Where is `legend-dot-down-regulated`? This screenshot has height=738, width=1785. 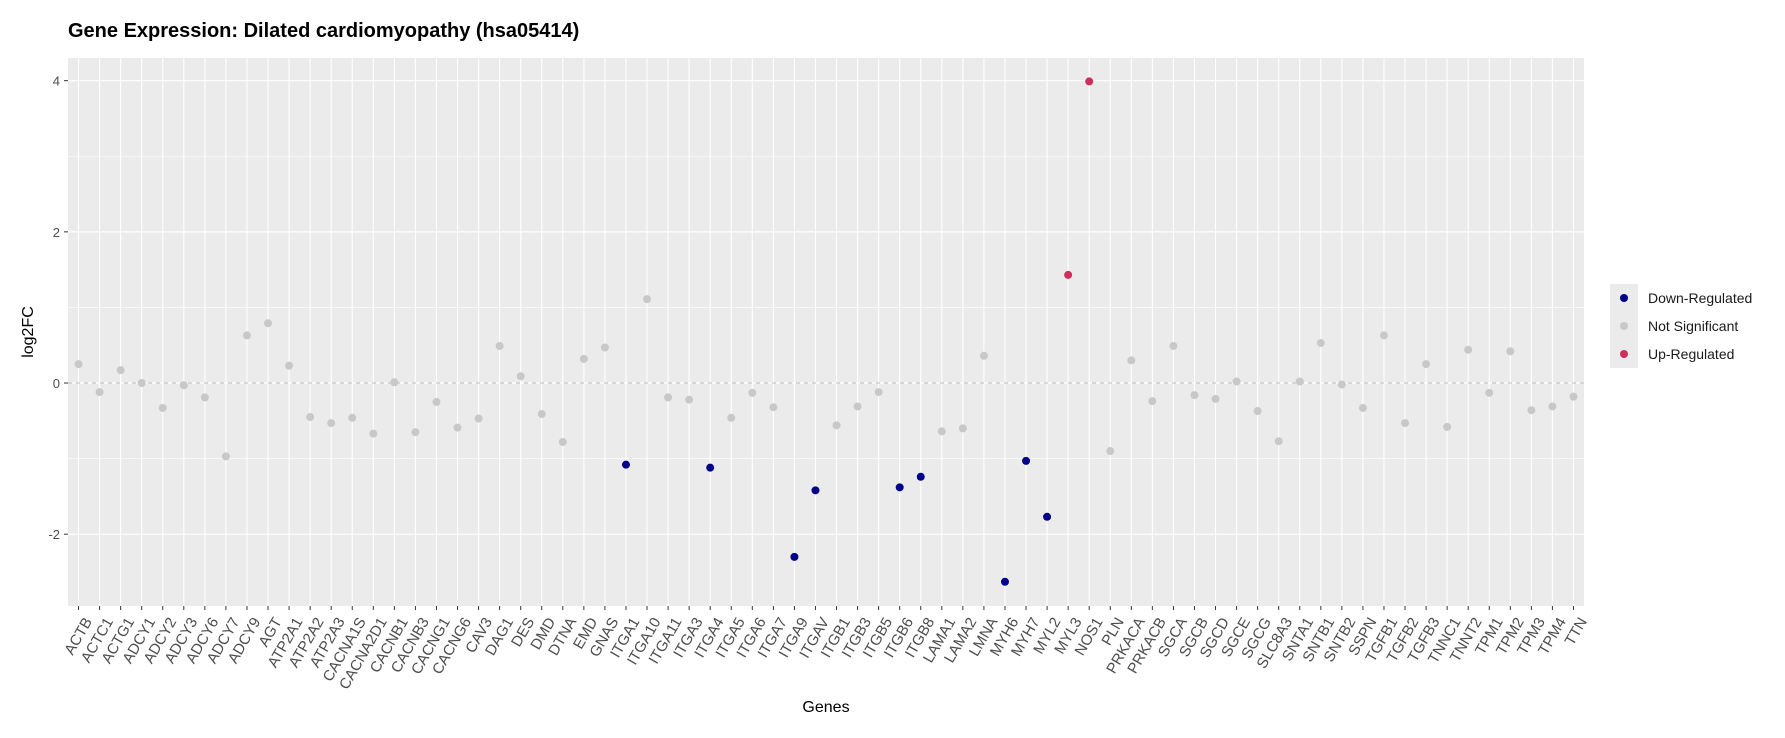
legend-dot-down-regulated is located at coordinates (1624, 298).